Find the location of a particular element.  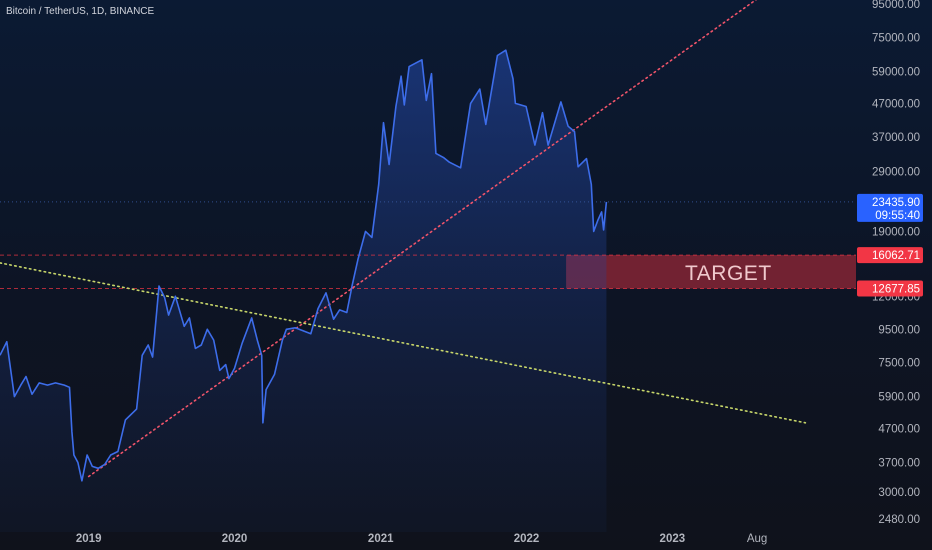

x-tick-label: 2019 is located at coordinates (89, 539).